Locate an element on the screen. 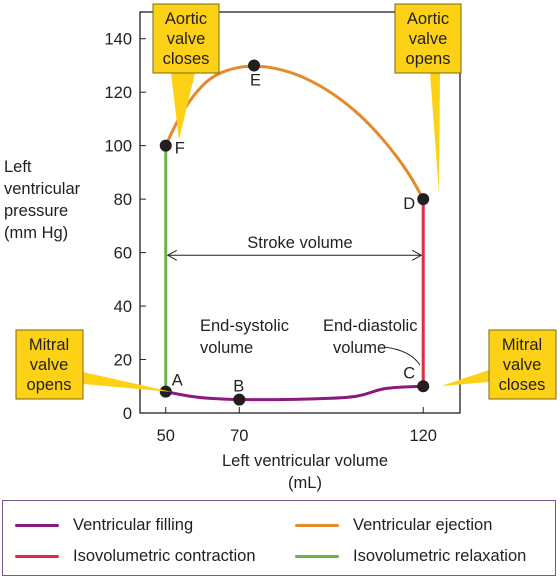 This screenshot has height=581, width=560. callout-aortic-closes-line-1: Aortic is located at coordinates (186, 19).